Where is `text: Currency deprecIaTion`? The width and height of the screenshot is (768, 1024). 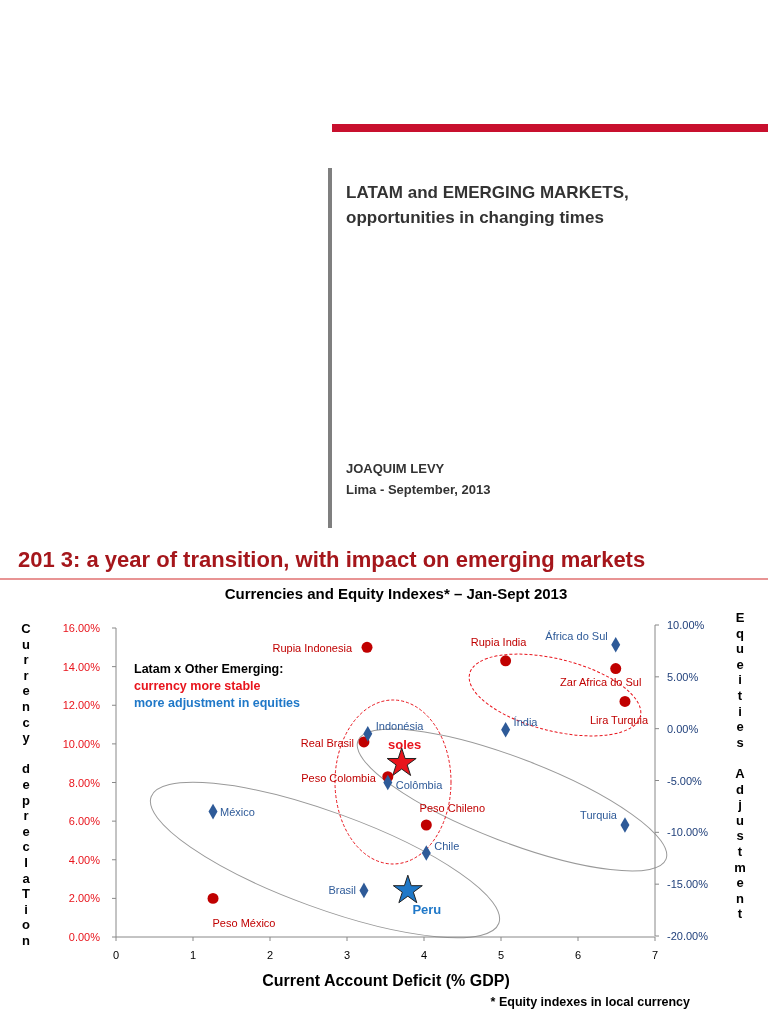
text: Currency deprecIaTion is located at coordinates (26, 784).